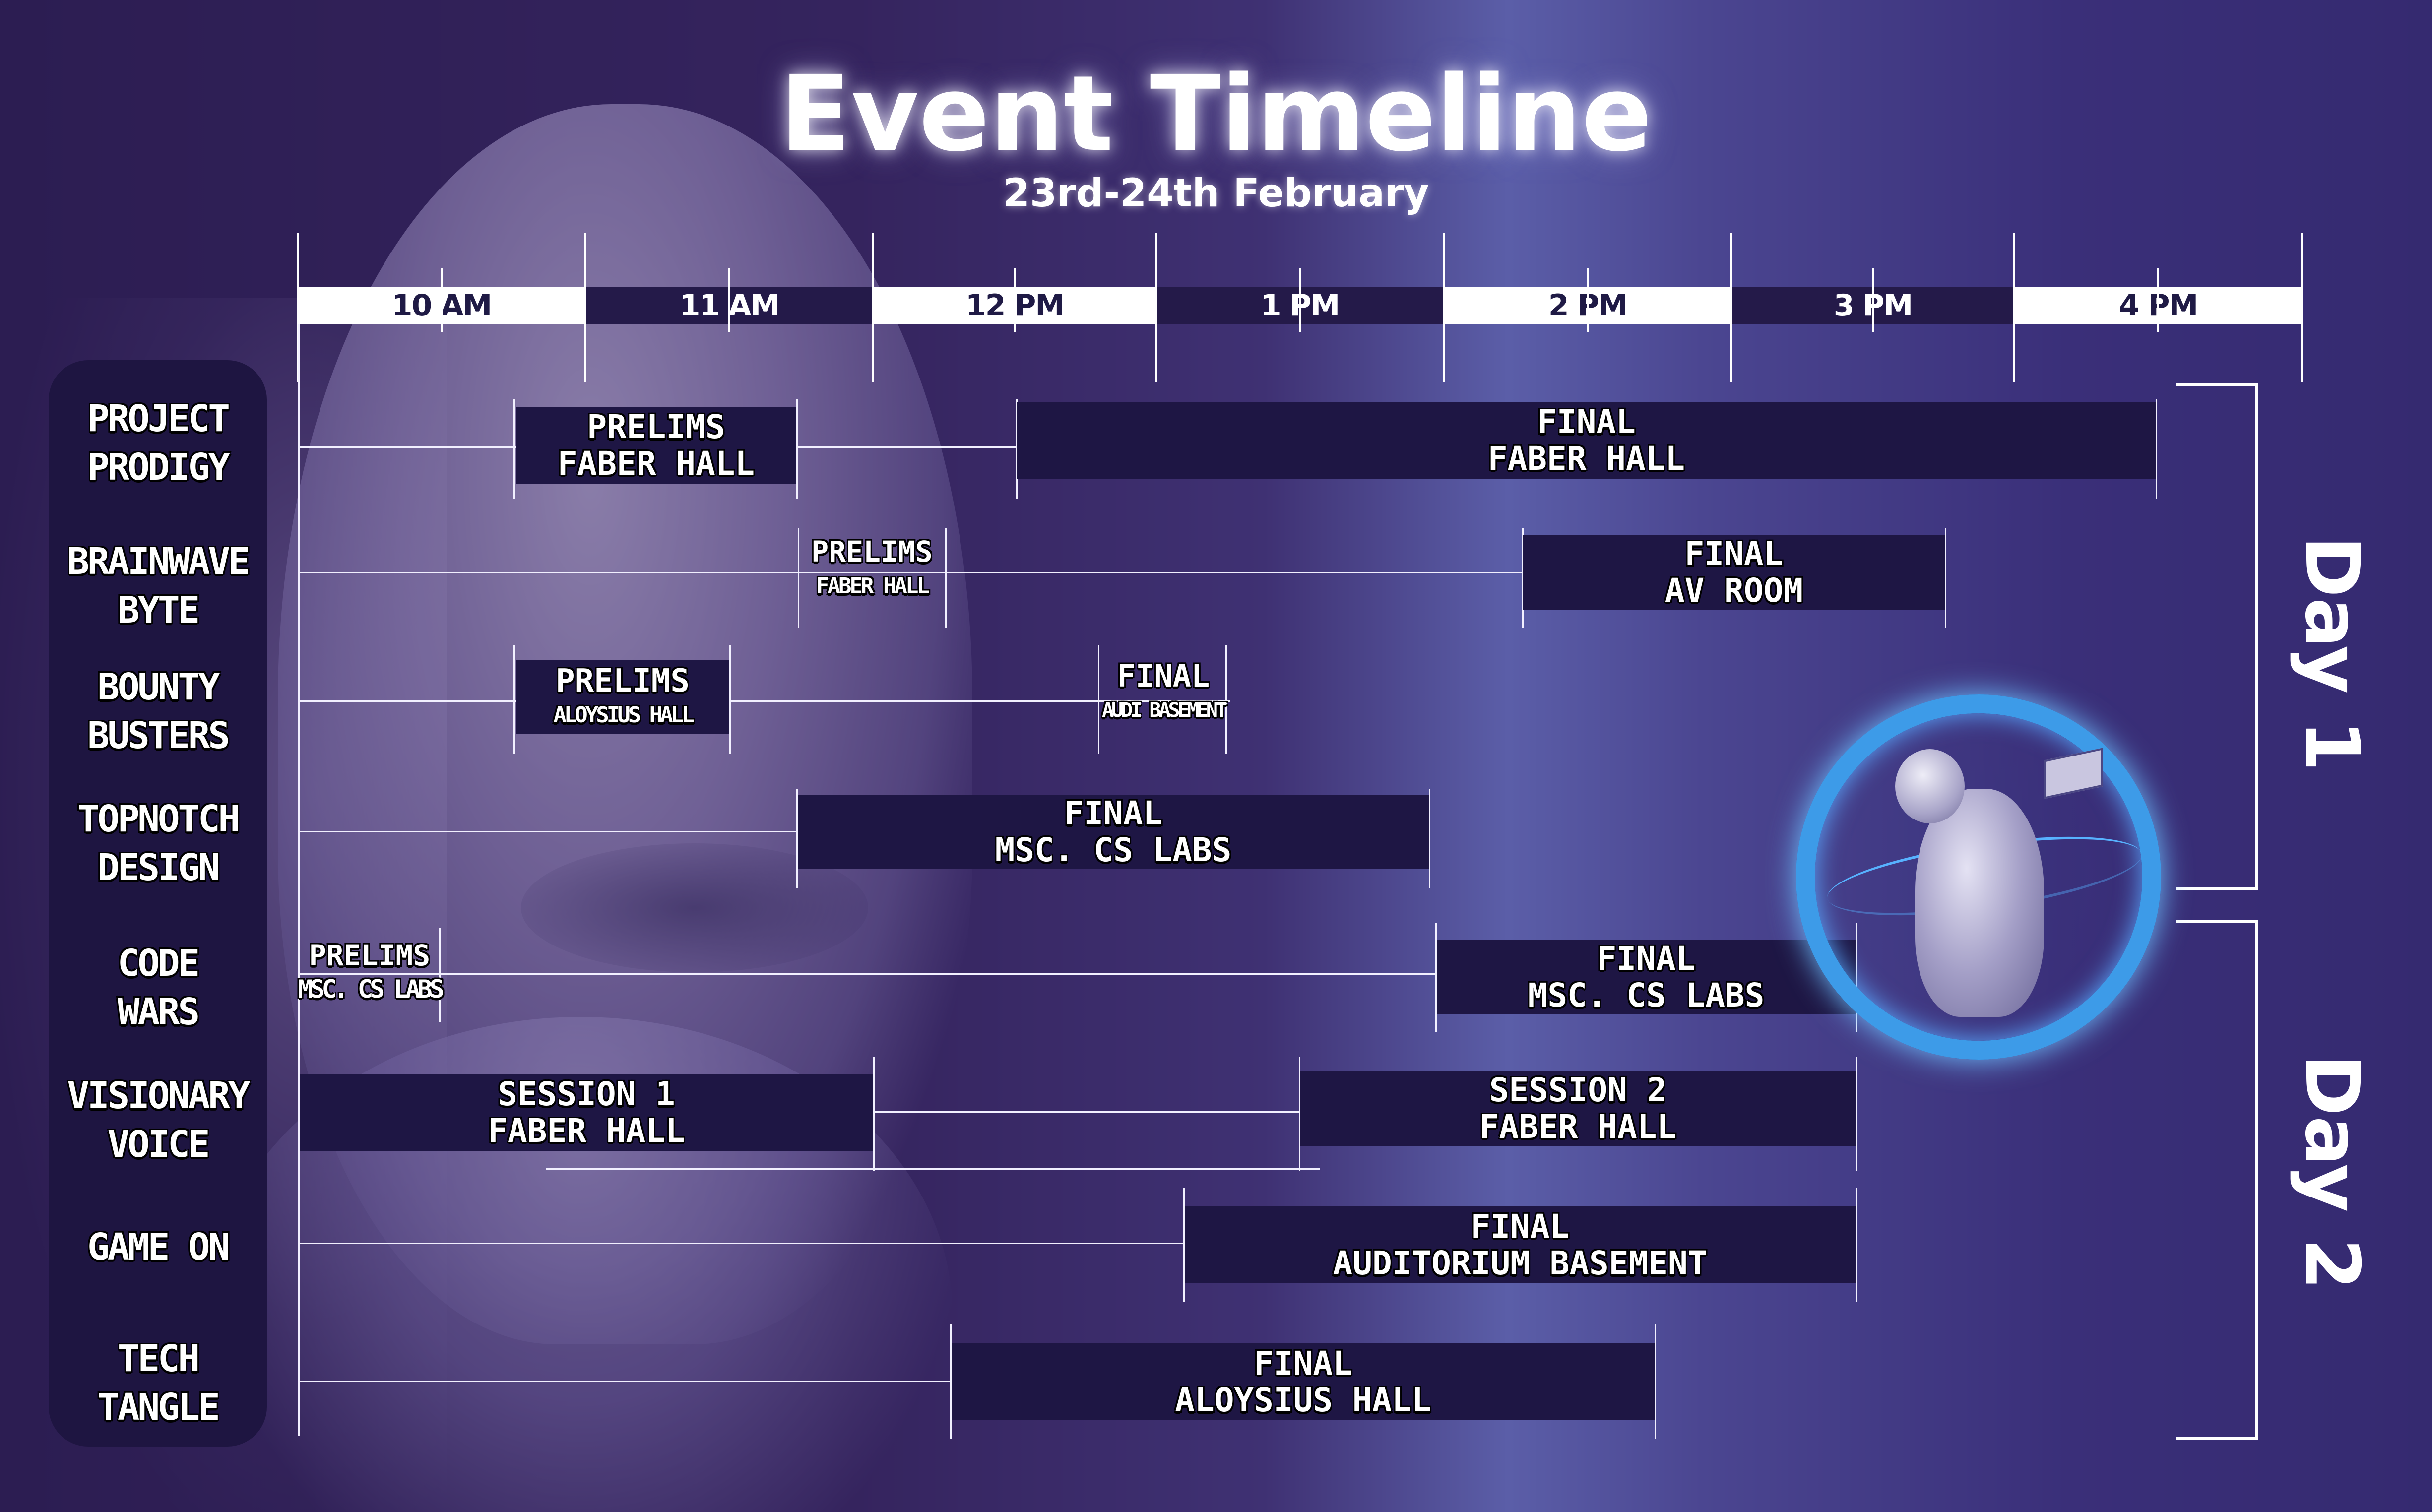 The height and width of the screenshot is (1512, 2432). I want to click on event-label-topnotch-design: TOPNOTCH DESIGN, so click(158, 843).